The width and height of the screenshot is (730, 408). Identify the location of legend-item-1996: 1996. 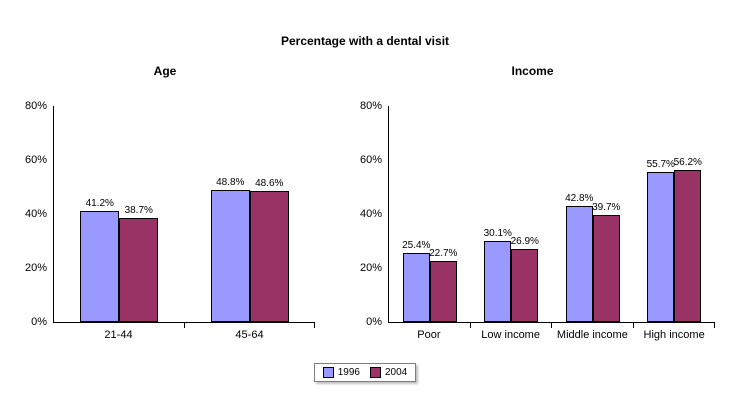
(341, 372).